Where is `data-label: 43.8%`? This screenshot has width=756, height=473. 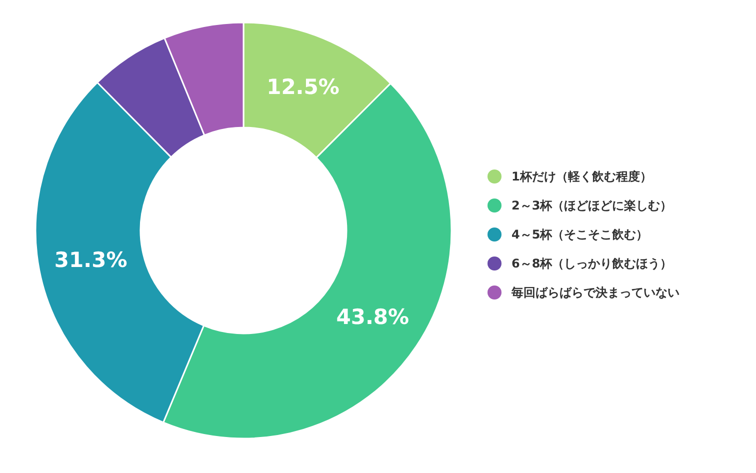
data-label: 43.8% is located at coordinates (373, 317).